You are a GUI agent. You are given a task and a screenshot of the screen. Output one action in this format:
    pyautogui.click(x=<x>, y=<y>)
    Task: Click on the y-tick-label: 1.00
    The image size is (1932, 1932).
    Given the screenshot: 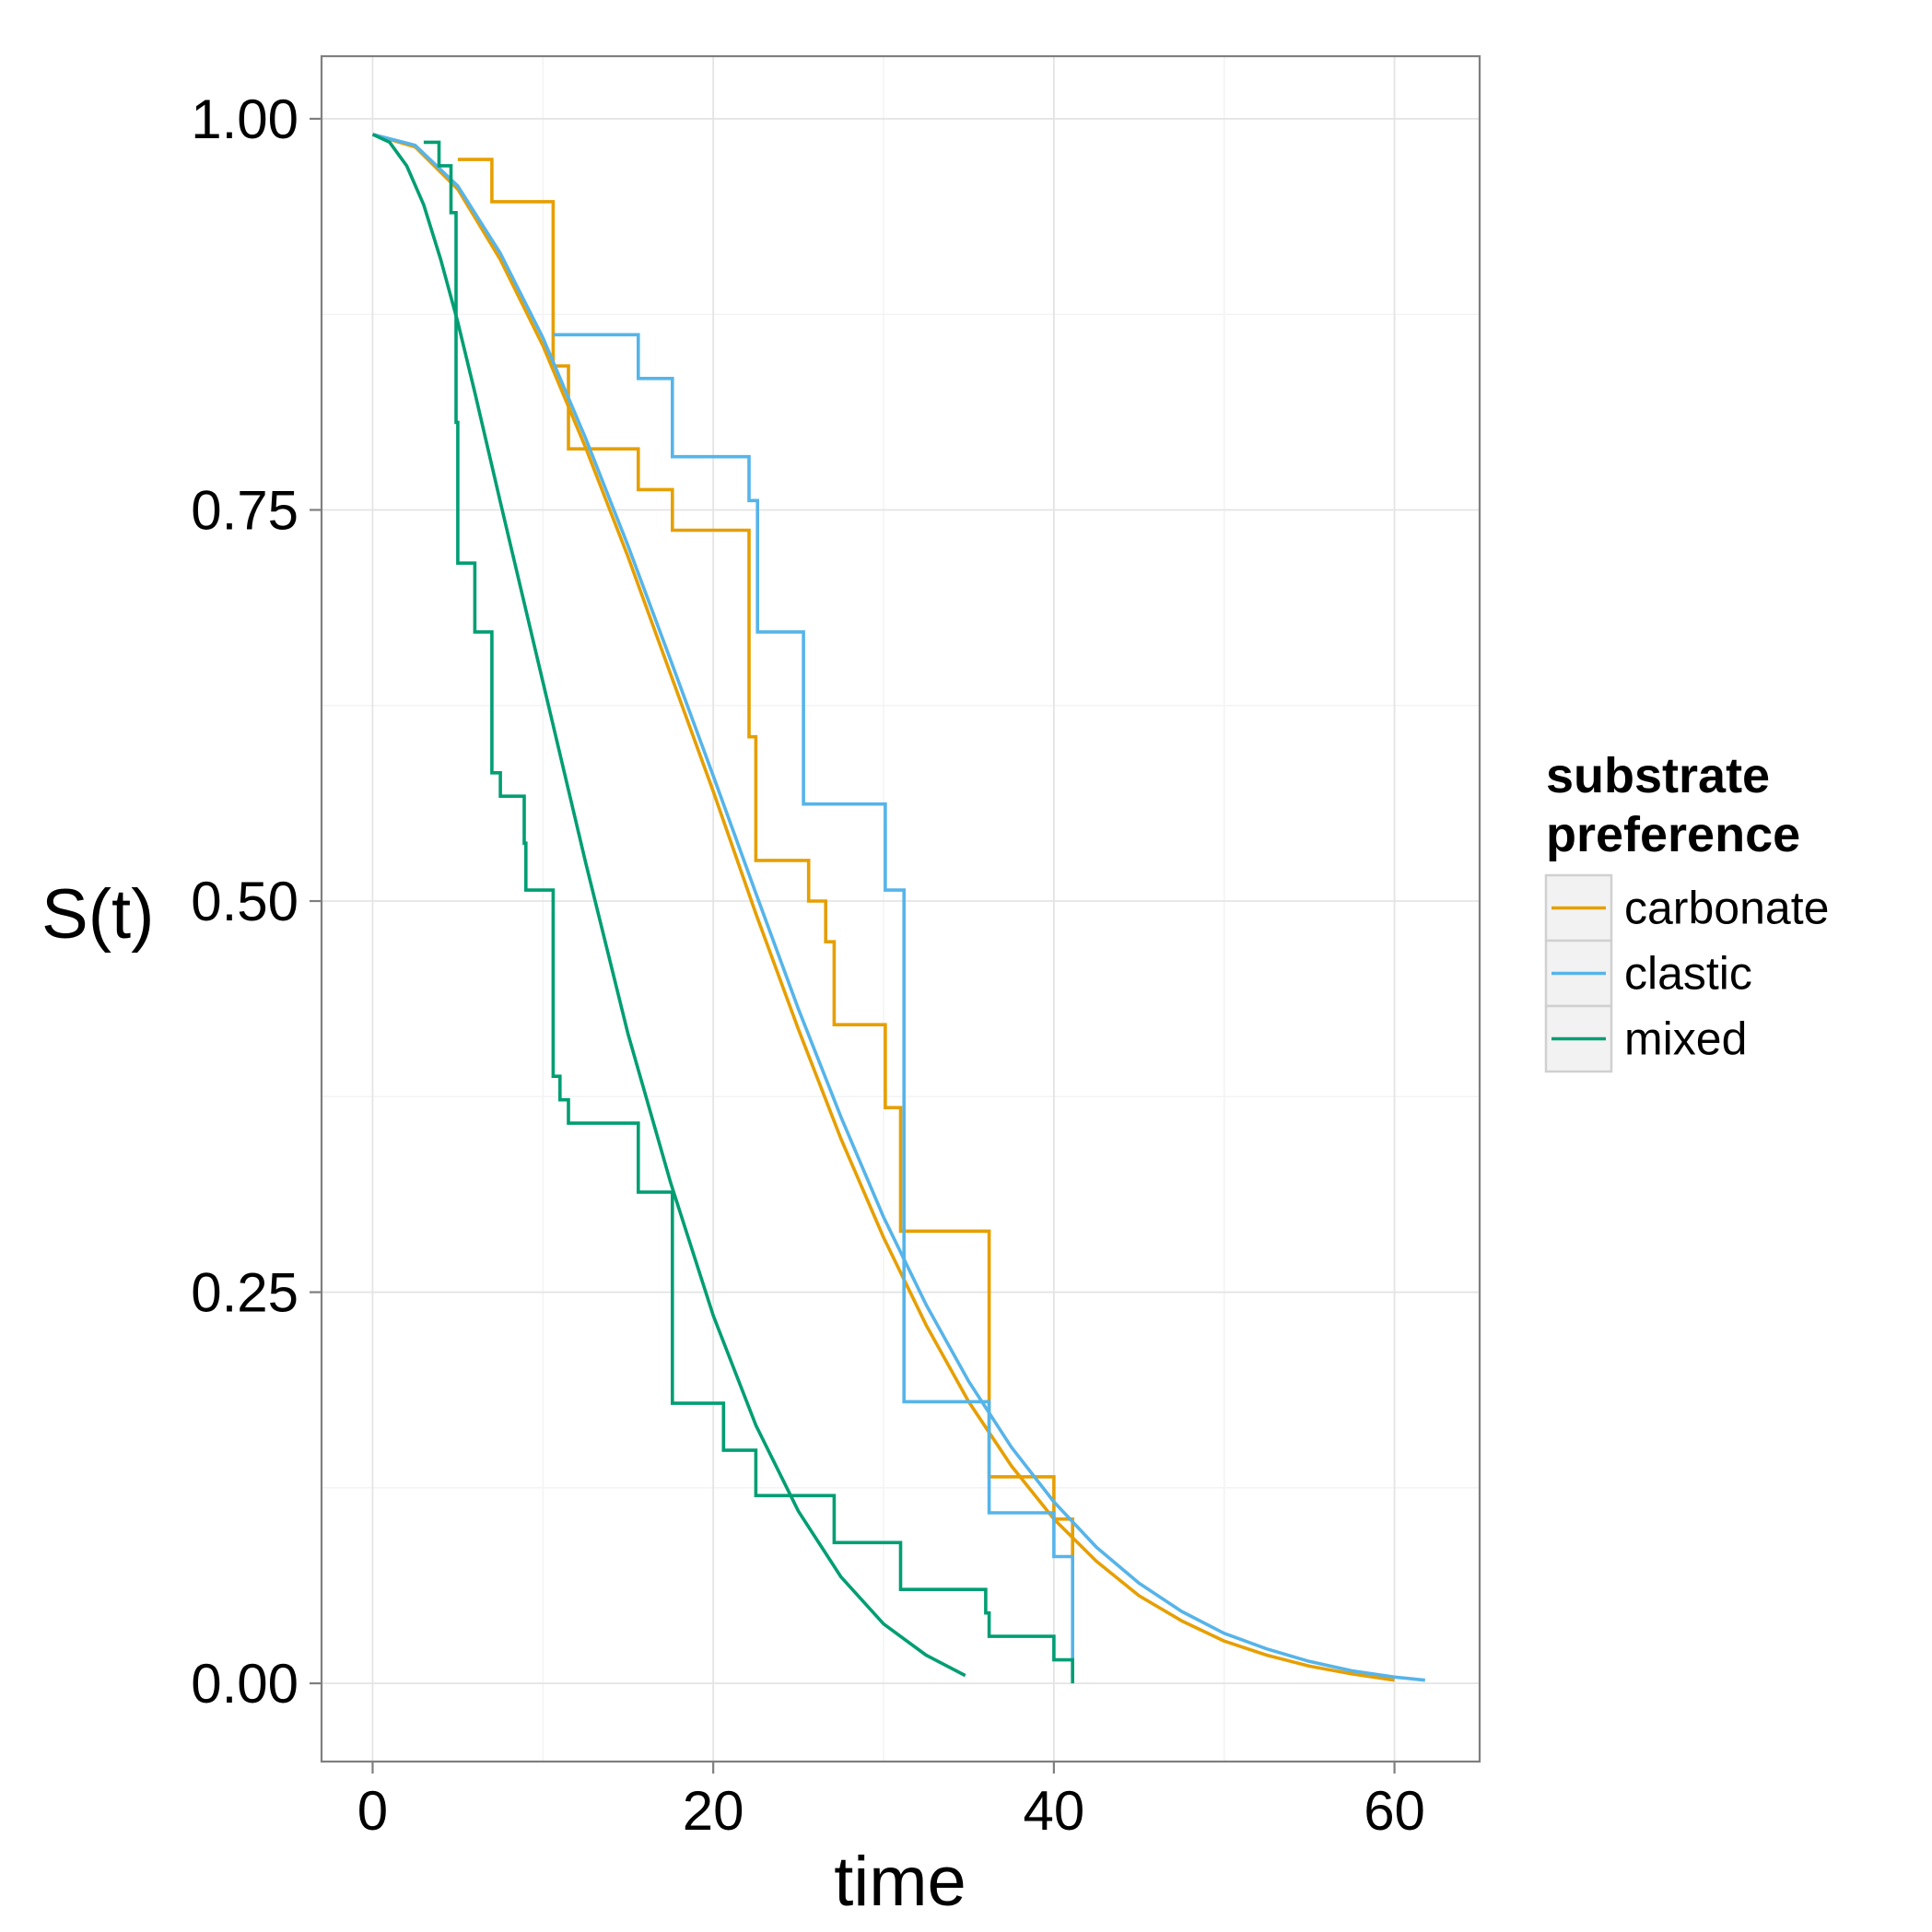 What is the action you would take?
    pyautogui.click(x=245, y=119)
    